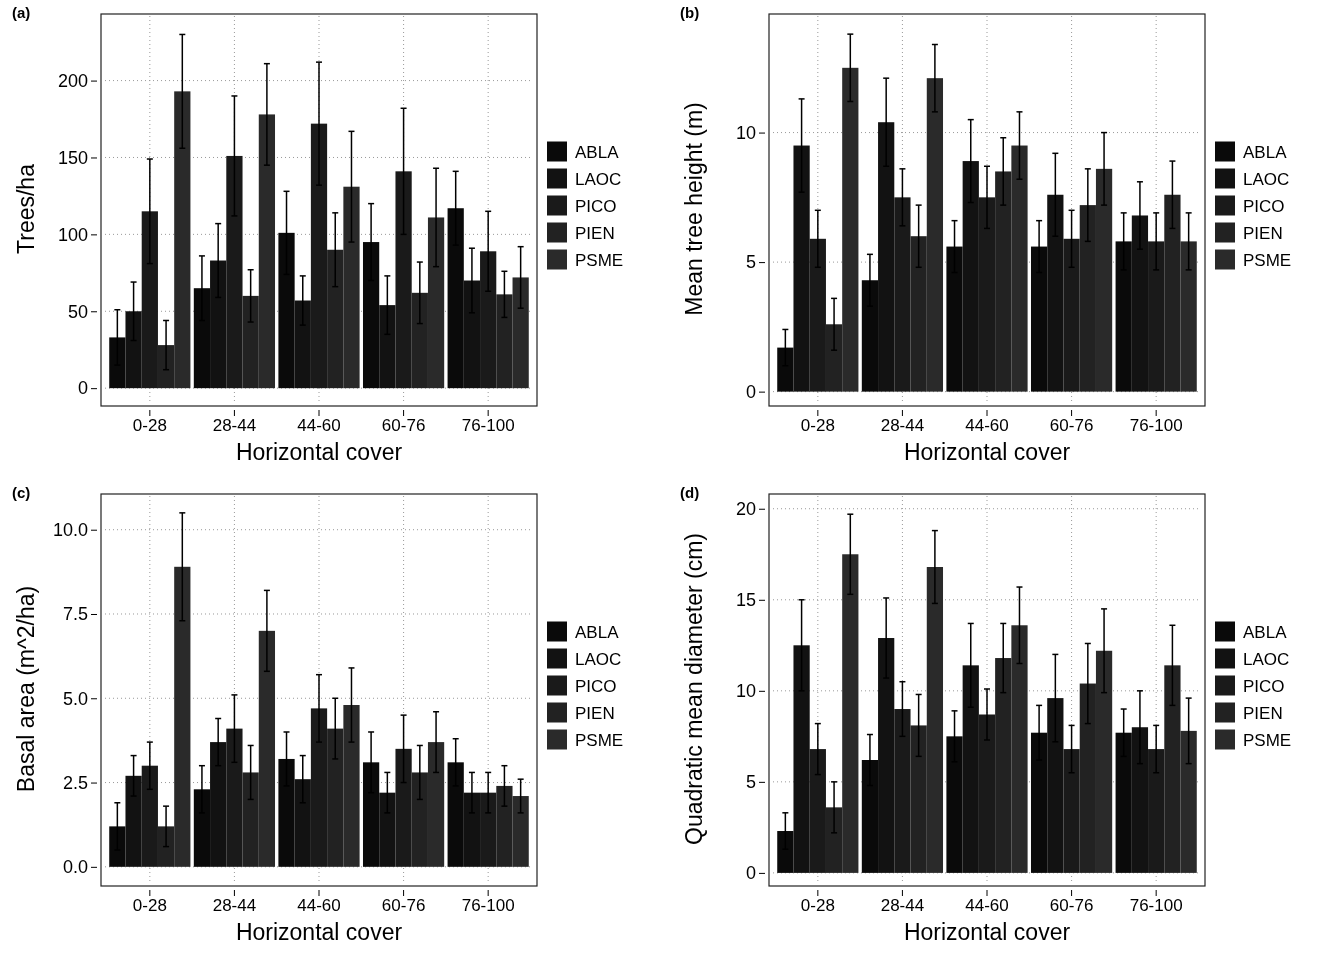  I want to click on chart-title: (c), so click(21, 492).